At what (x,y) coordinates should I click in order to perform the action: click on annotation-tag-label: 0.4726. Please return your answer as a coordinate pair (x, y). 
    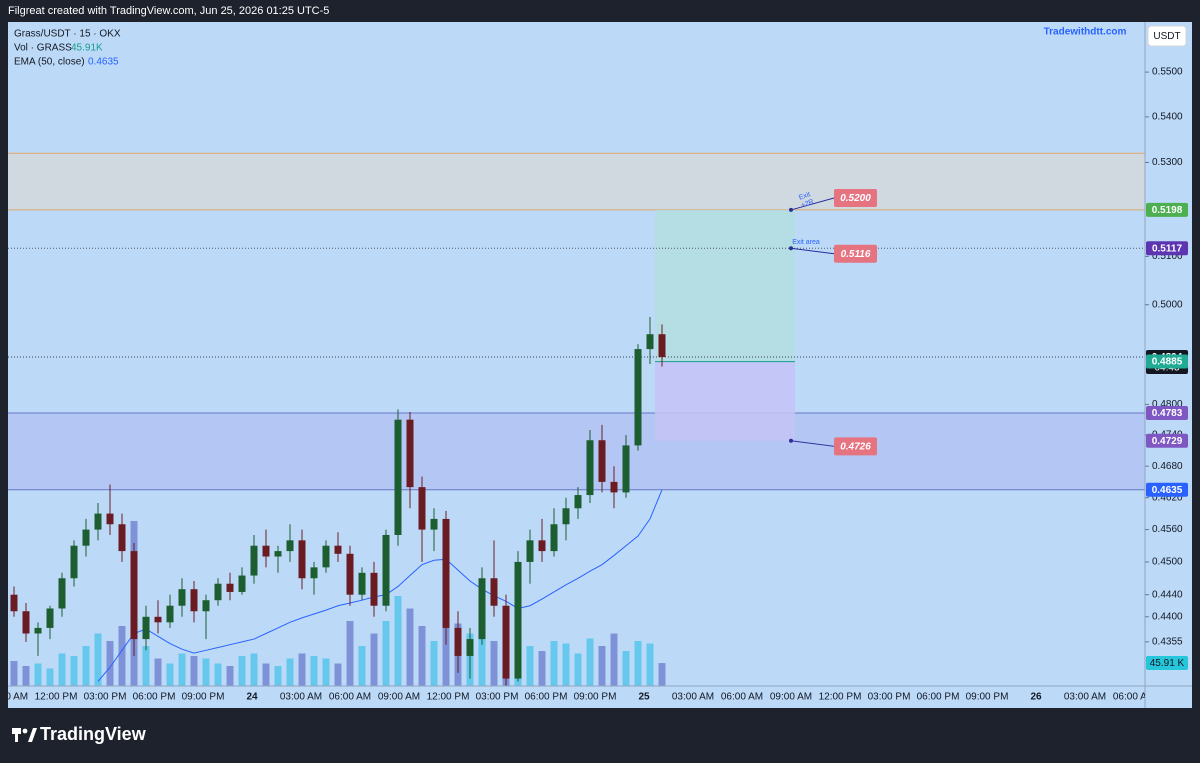
    Looking at the image, I should click on (855, 446).